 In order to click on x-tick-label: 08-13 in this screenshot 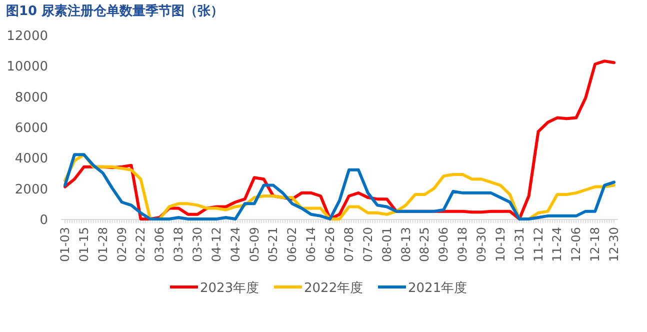, I will do `click(405, 244)`.